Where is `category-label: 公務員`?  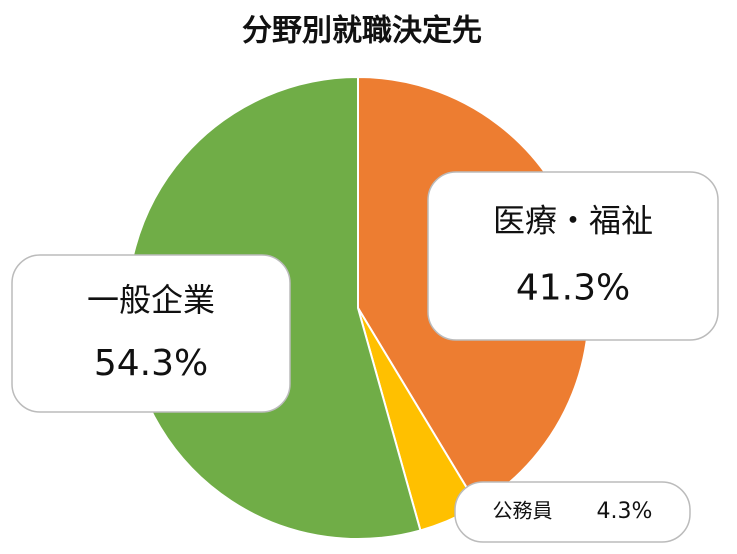 category-label: 公務員 is located at coordinates (523, 511).